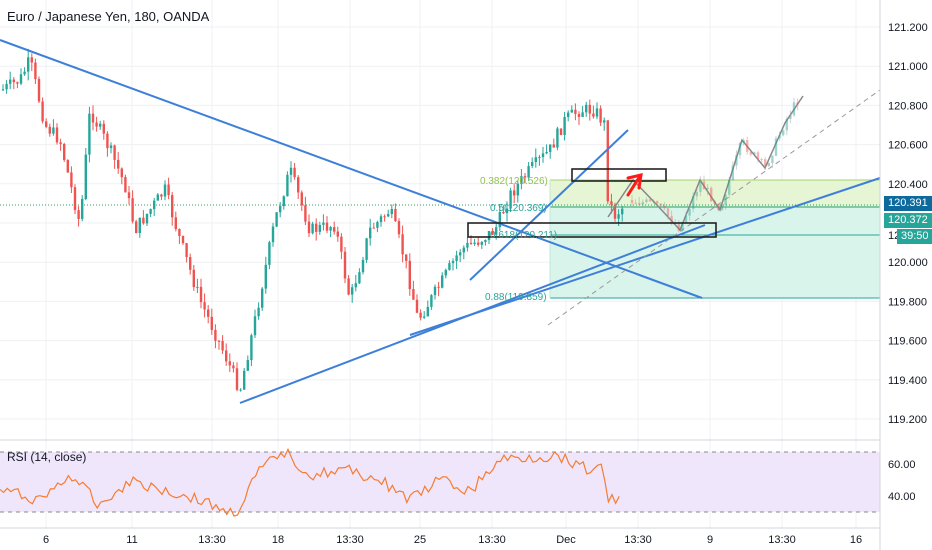 Image resolution: width=932 pixels, height=550 pixels. I want to click on rsi-line, so click(310, 482).